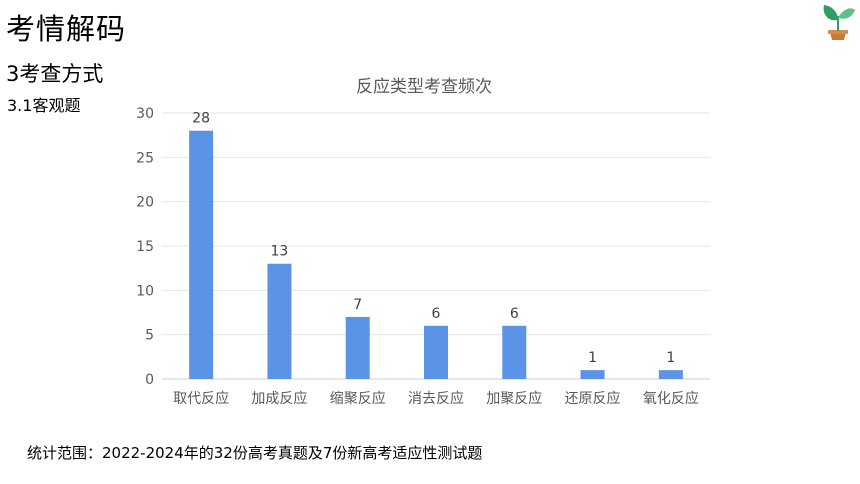 The height and width of the screenshot is (484, 860). Describe the element at coordinates (839, 22) in the screenshot. I see `sprout-logo-icon` at that location.